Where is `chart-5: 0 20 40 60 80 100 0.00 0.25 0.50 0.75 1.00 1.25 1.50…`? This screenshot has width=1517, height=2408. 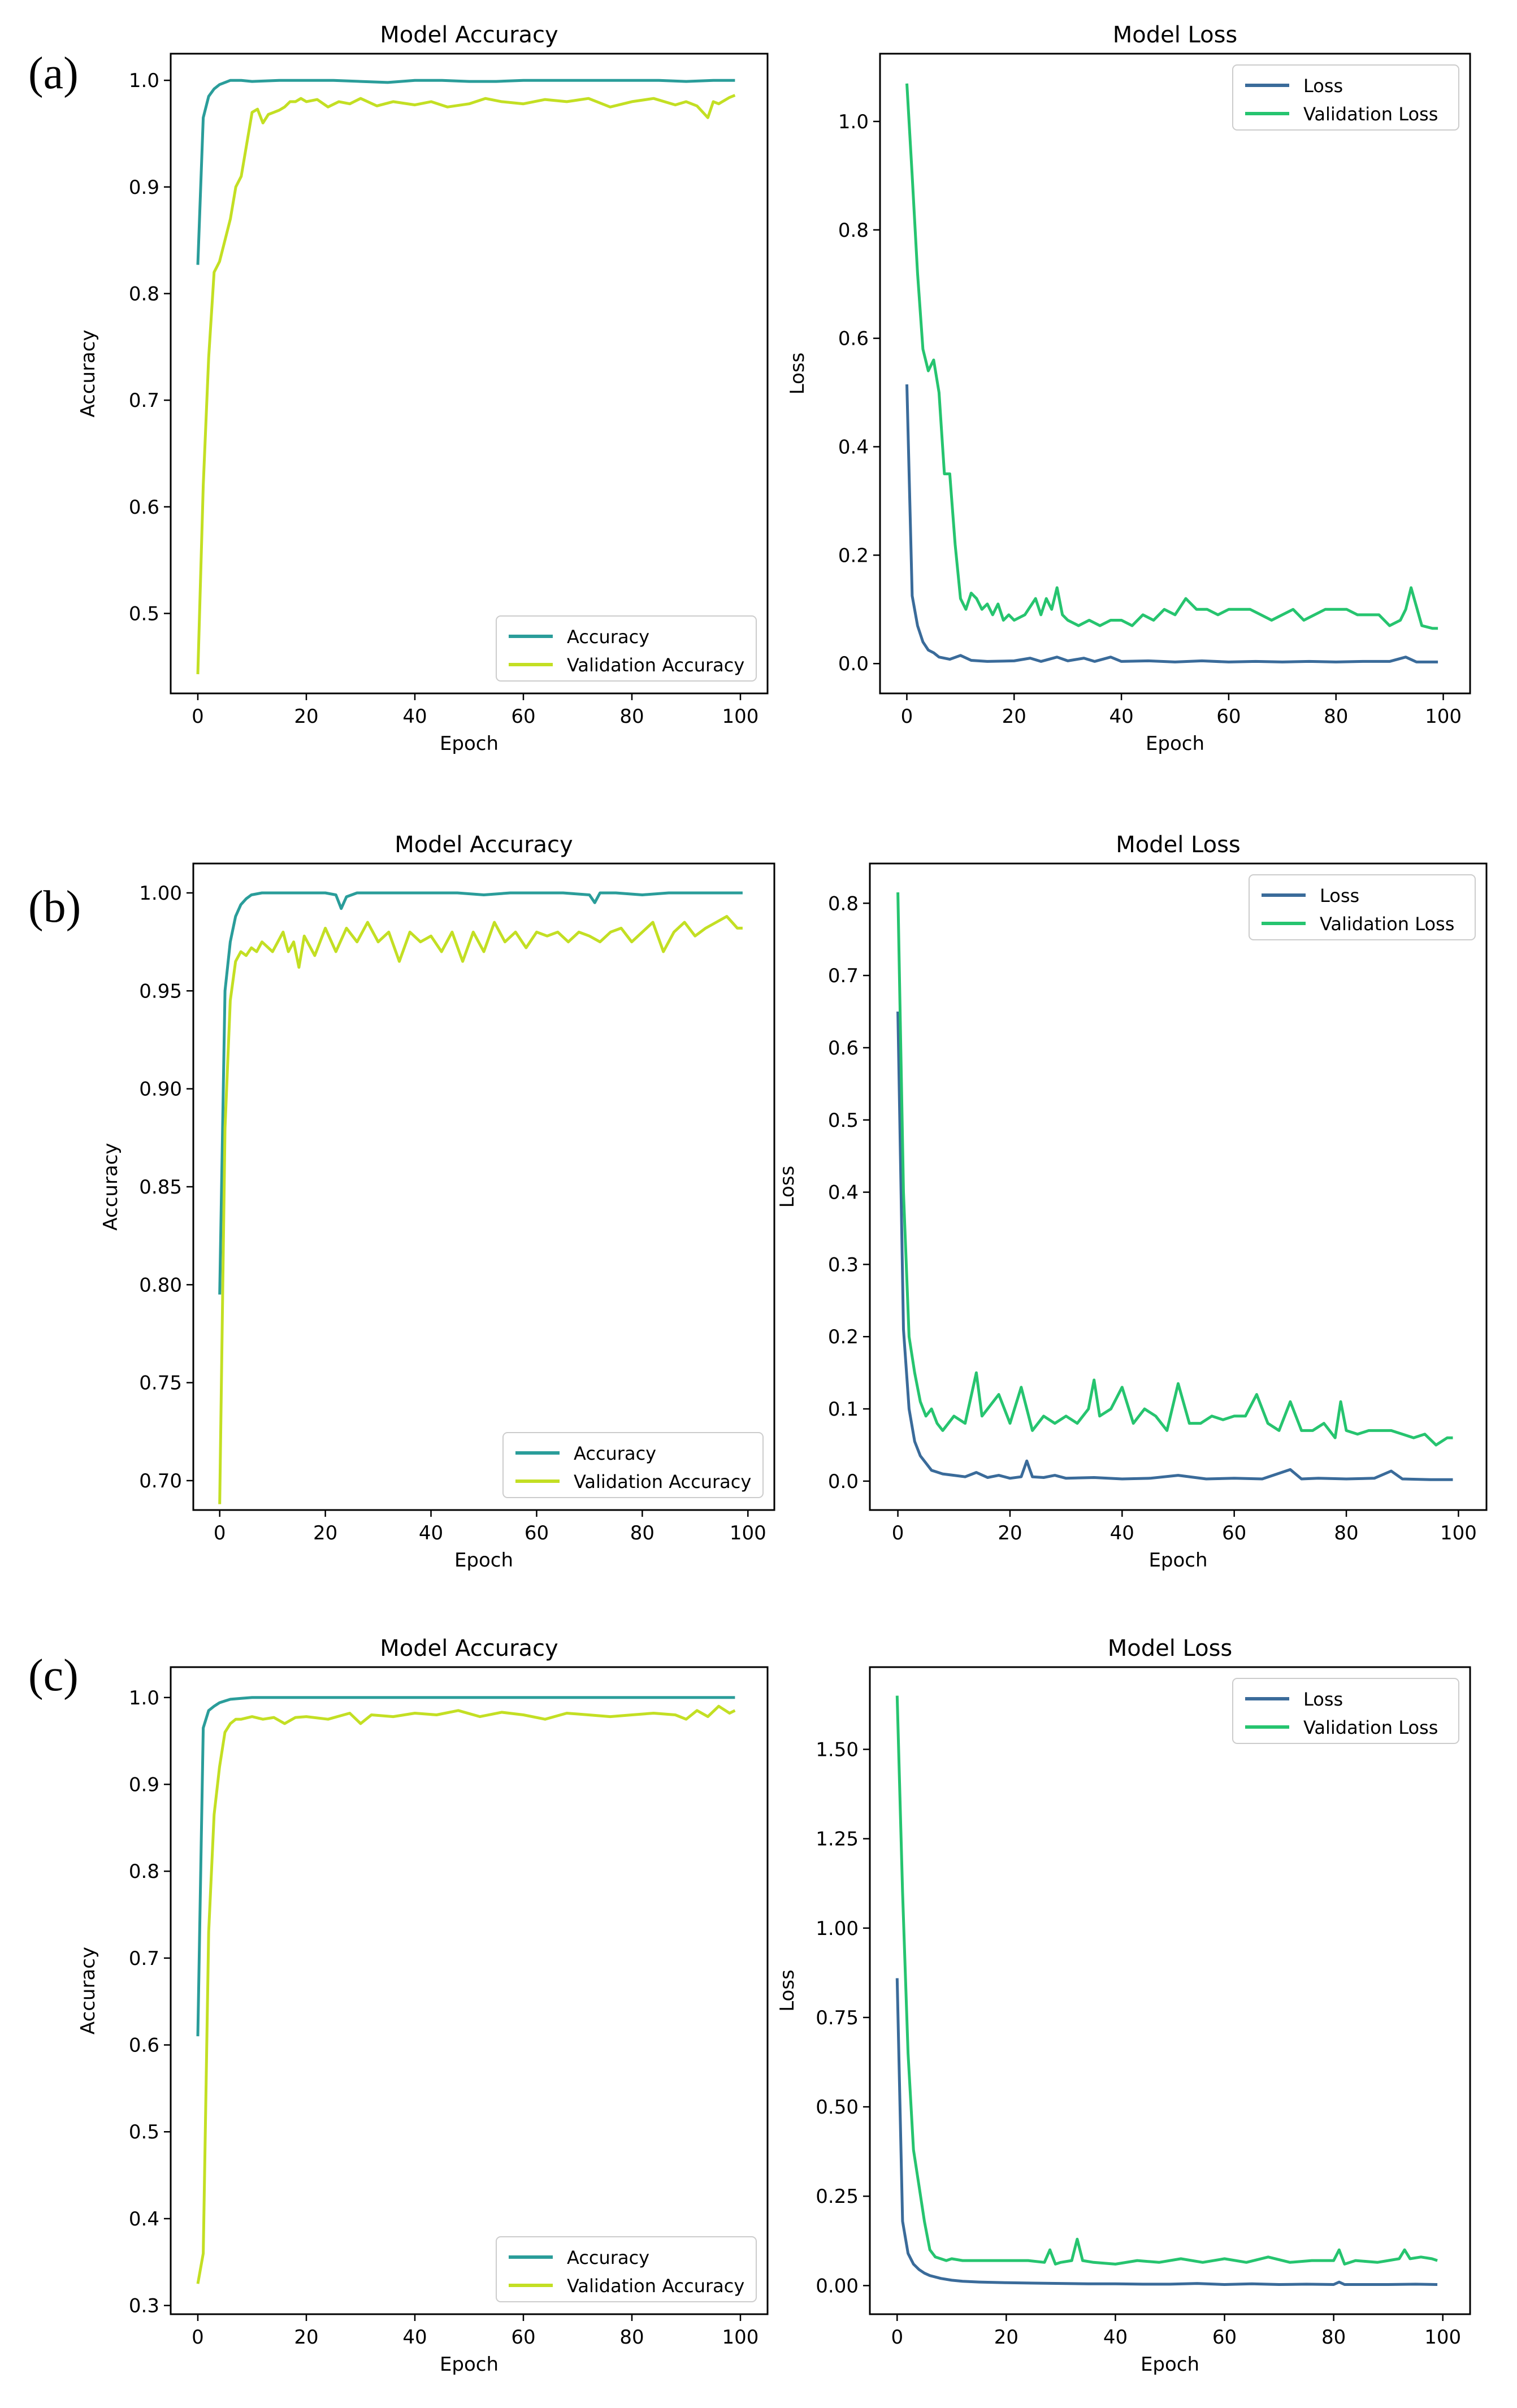 chart-5: 0 20 40 60 80 100 0.00 0.25 0.50 0.75 1.00 1.25 1.50… is located at coordinates (1123, 2006).